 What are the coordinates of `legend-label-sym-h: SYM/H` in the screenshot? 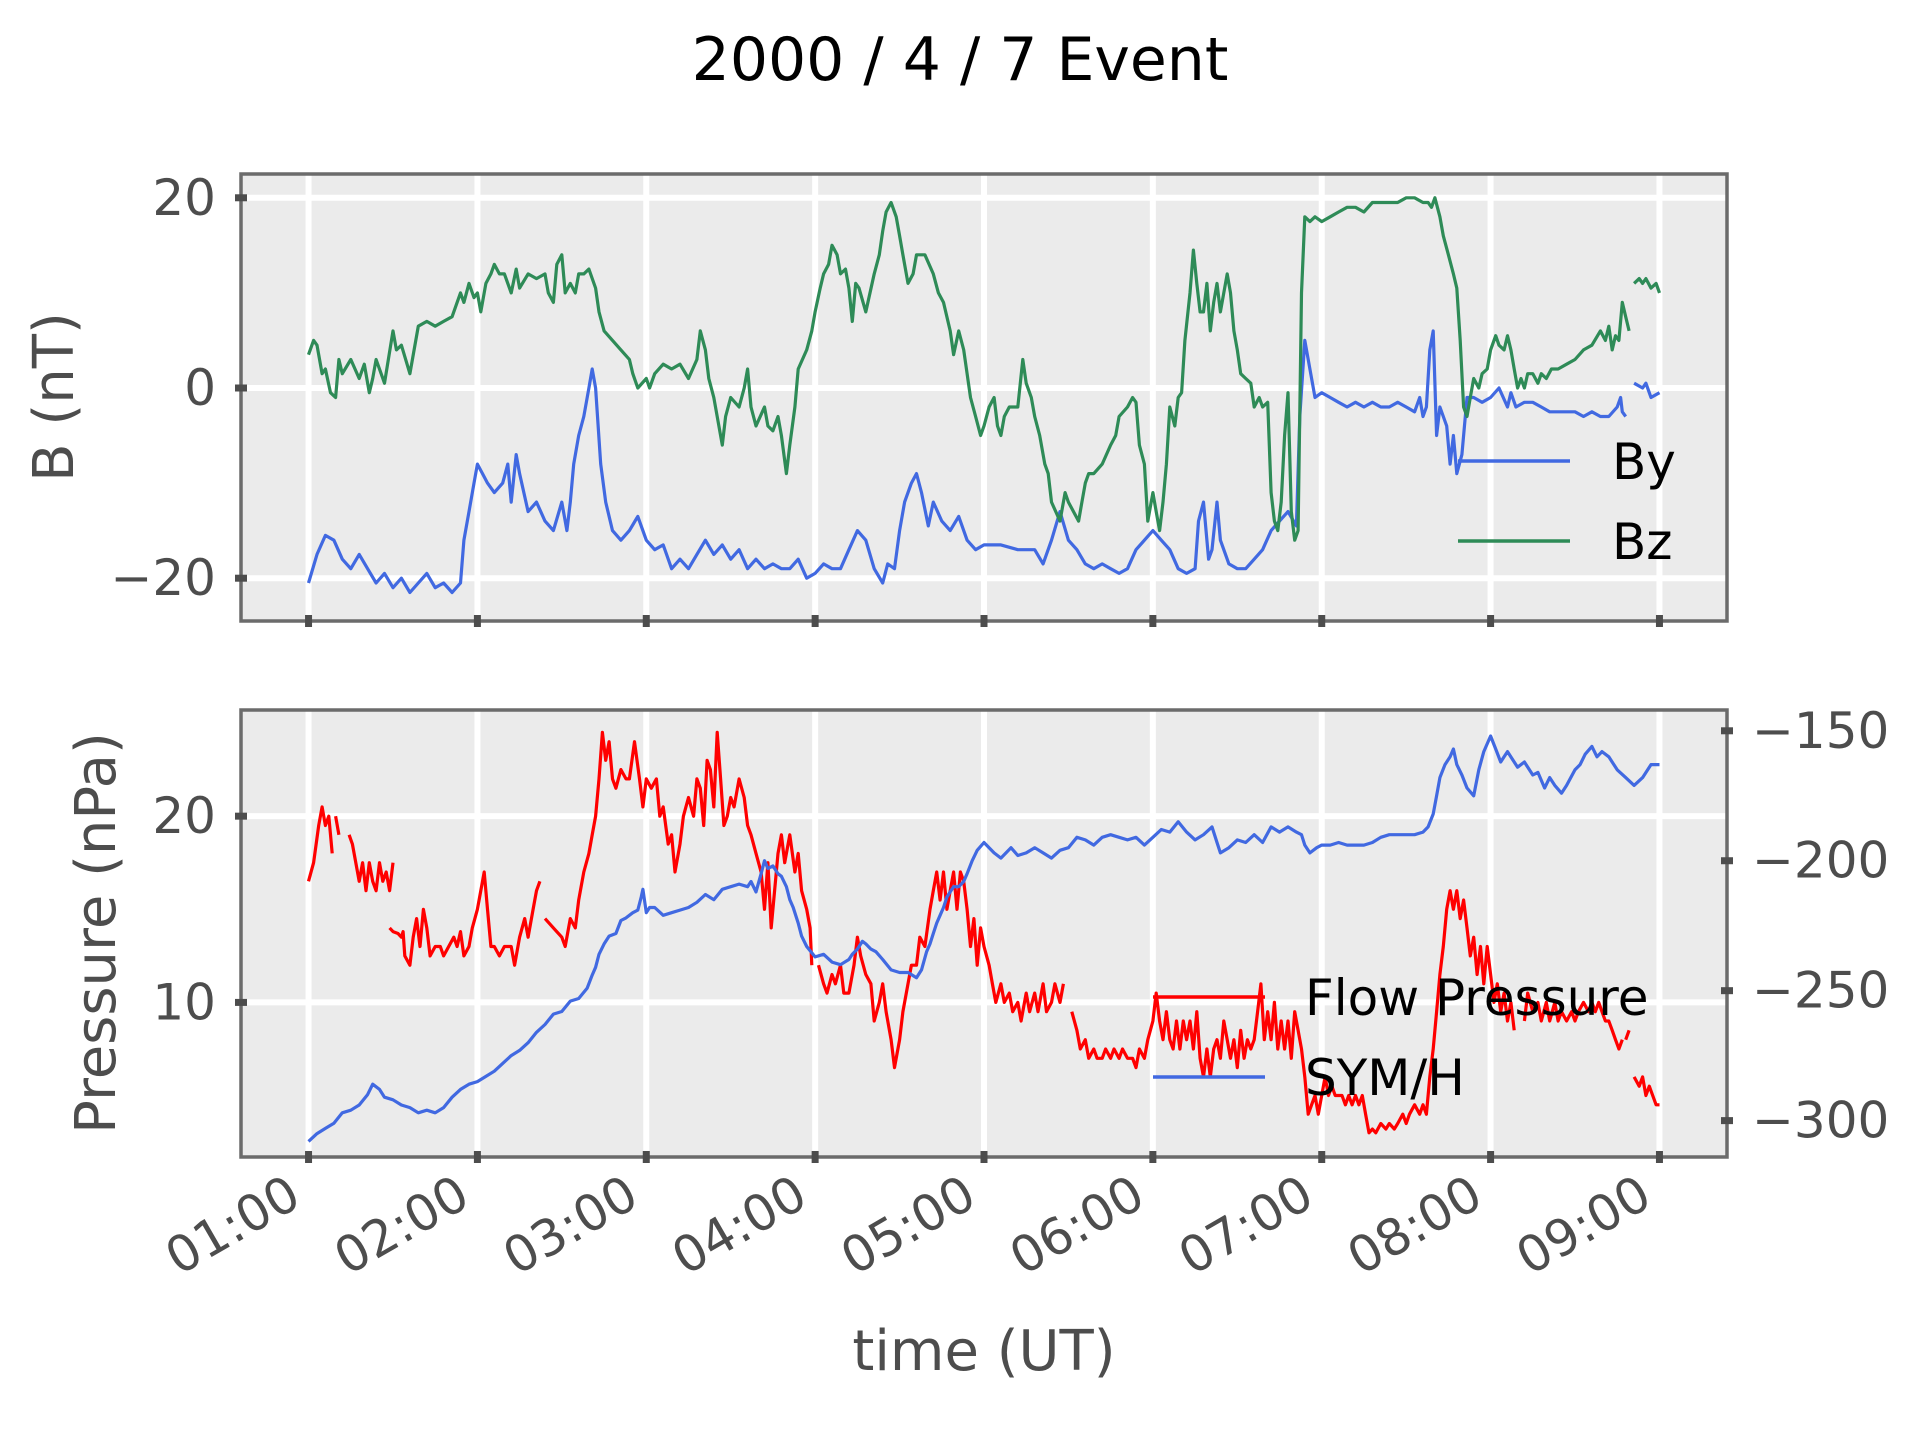 It's located at (1385, 1078).